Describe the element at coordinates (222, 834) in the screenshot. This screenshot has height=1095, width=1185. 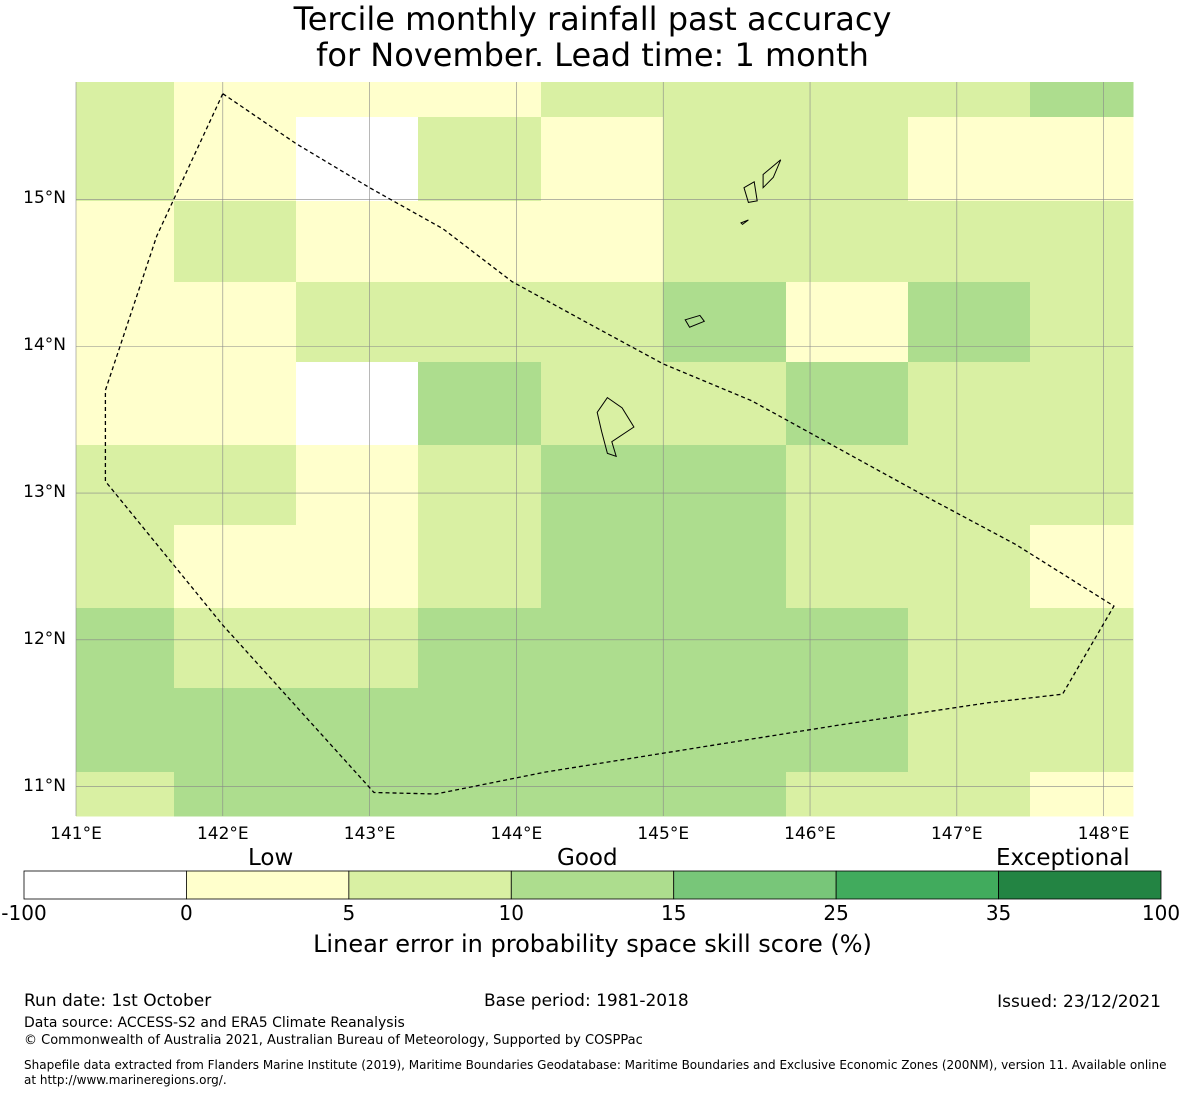
I see `longitude-tick-label: 142°E` at that location.